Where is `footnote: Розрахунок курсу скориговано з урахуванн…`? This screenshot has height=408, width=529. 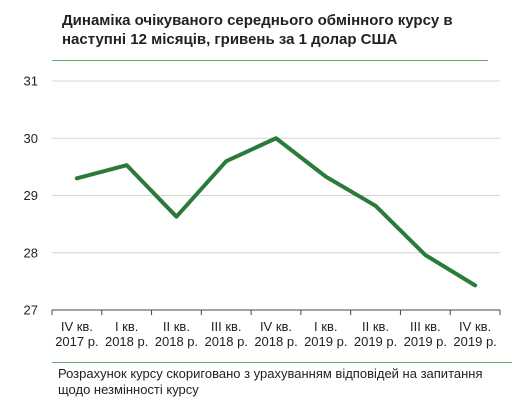
footnote: Розрахунок курсу скориговано з урахуванн… is located at coordinates (270, 381).